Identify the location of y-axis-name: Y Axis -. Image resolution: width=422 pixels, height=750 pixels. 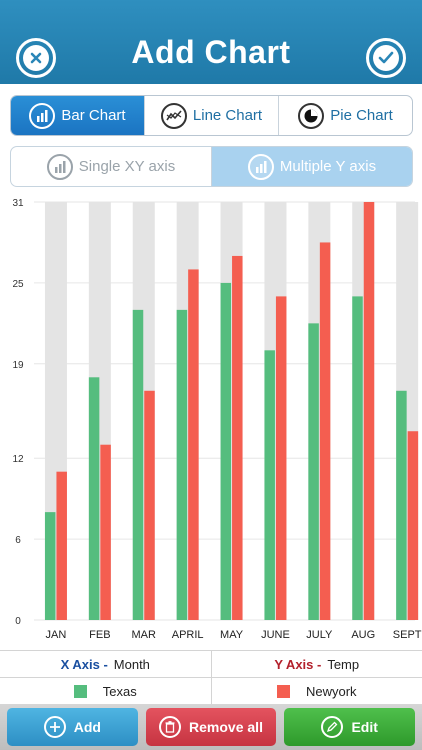
(298, 664).